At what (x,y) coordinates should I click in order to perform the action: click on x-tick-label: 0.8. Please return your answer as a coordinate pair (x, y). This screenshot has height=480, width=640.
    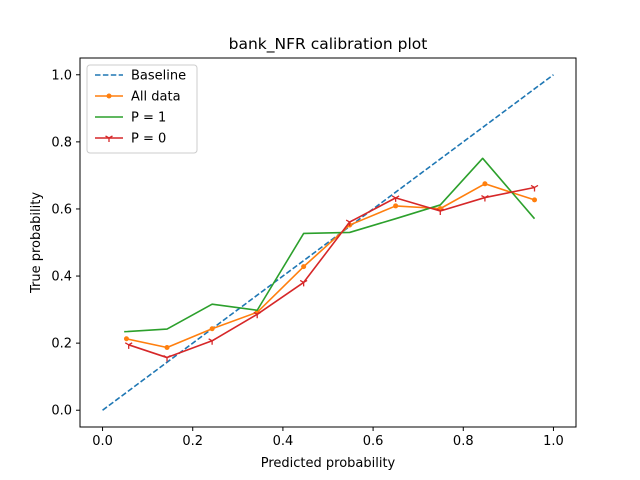
    Looking at the image, I should click on (463, 441).